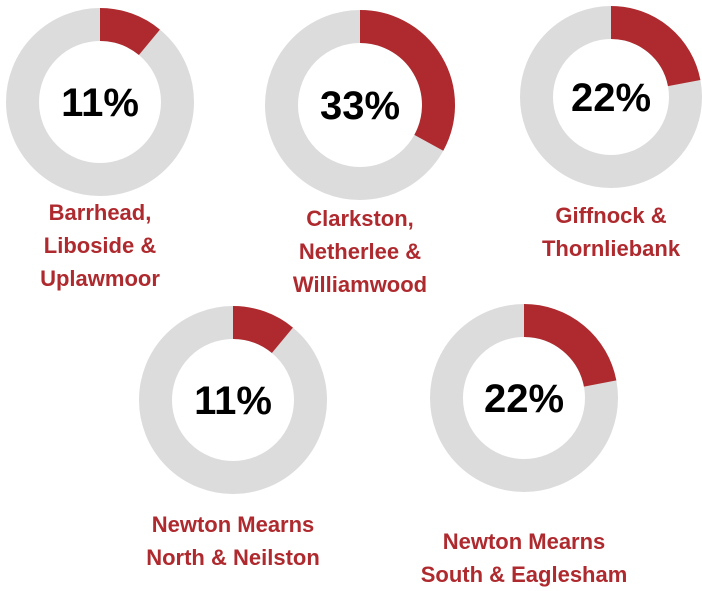 This screenshot has height=591, width=702. What do you see at coordinates (596, 232) in the screenshot?
I see `donut-area-label: Giffnock & Thornliebank` at bounding box center [596, 232].